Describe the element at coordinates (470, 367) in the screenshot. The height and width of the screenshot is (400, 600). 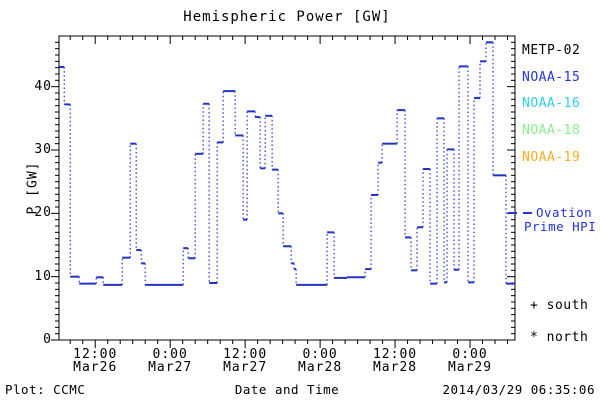
I see `x-tick-date: Mar29` at that location.